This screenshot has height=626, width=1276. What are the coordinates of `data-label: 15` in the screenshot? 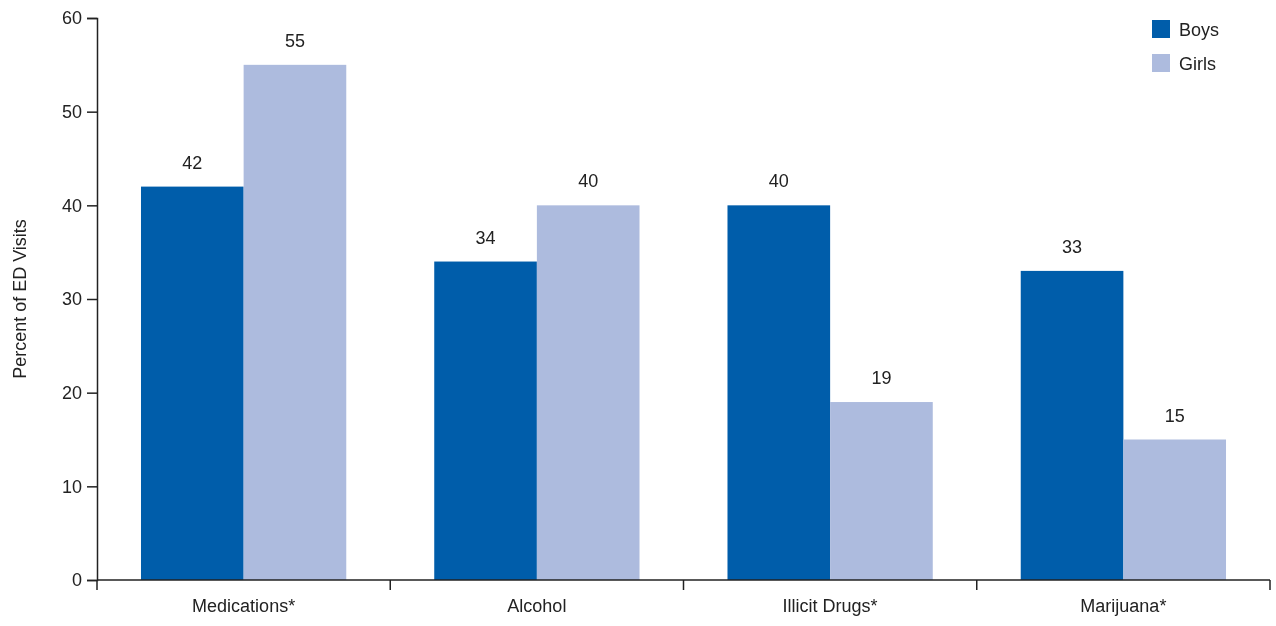 It's located at (1174, 415).